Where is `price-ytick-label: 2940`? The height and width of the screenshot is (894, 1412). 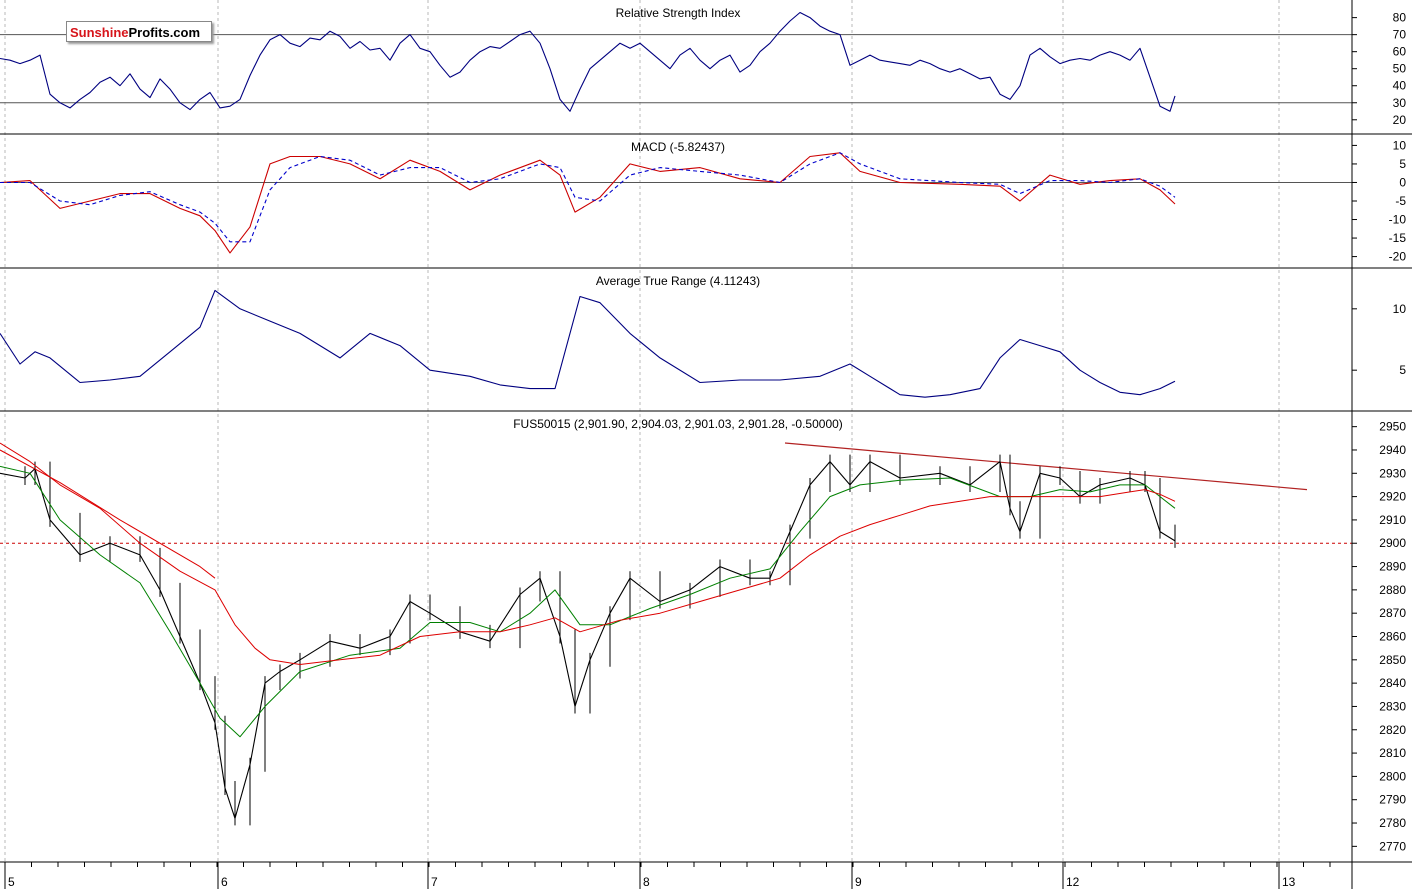
price-ytick-label: 2940 is located at coordinates (1392, 450).